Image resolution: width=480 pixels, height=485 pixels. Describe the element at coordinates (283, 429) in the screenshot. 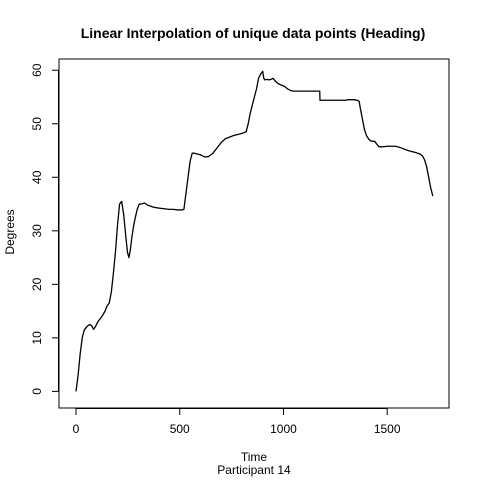

I see `x-tick-label: 1000` at that location.